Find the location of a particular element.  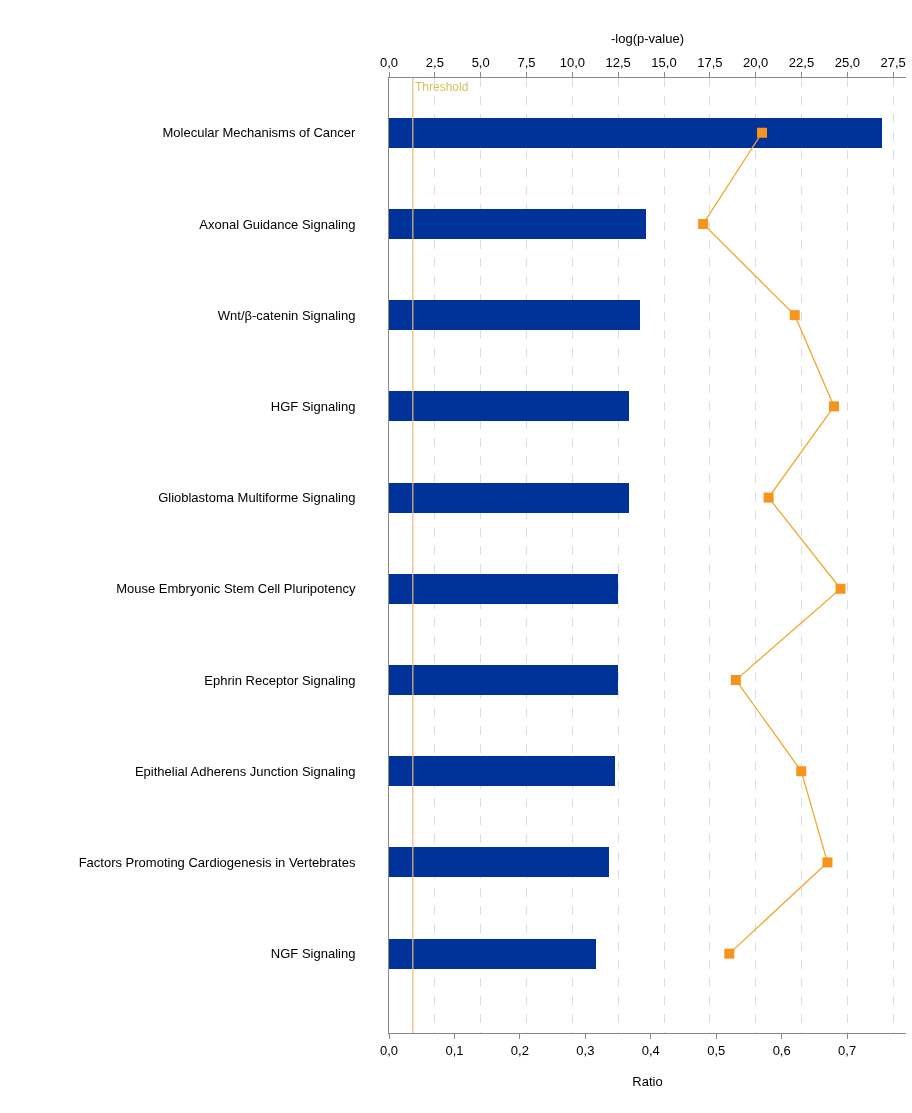

x2-tick-label: 15,0 is located at coordinates (664, 62).